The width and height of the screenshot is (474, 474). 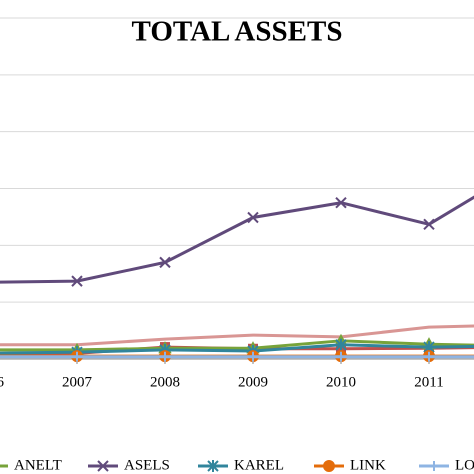 I want to click on legend-label: KAREL, so click(x=259, y=465).